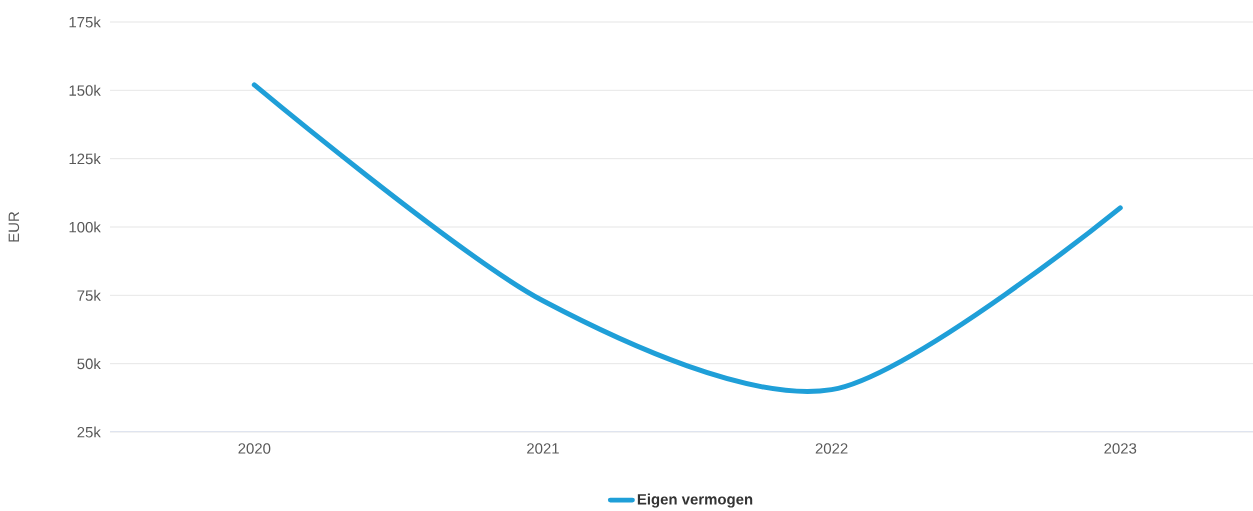  Describe the element at coordinates (89, 432) in the screenshot. I see `y-tick-label: 25k` at that location.